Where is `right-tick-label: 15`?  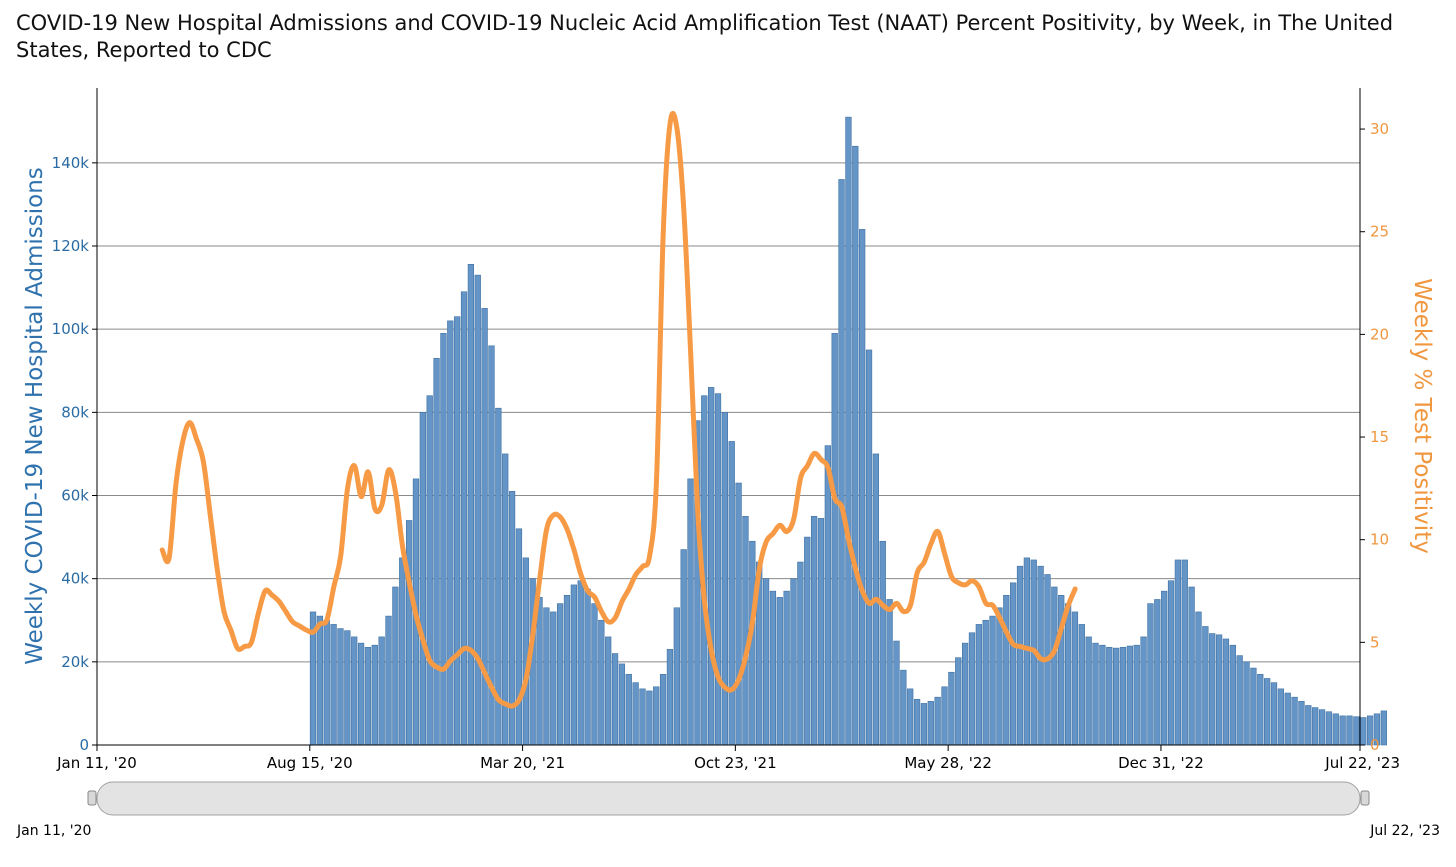
right-tick-label: 15 is located at coordinates (1379, 437).